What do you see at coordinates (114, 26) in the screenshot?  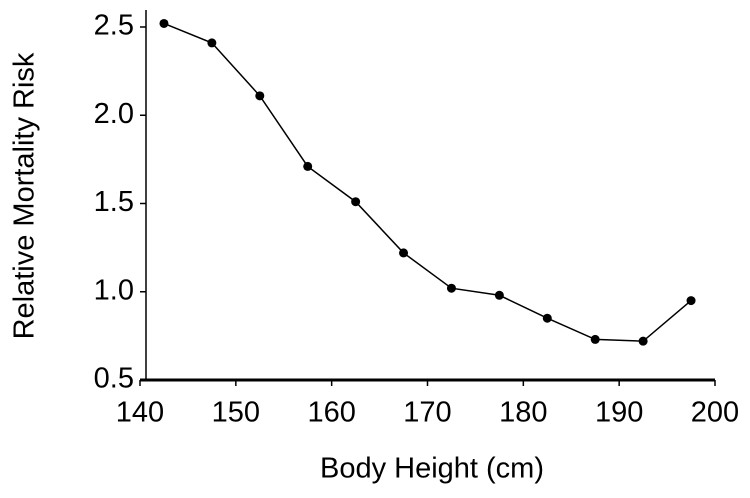 I see `y-tick-label: 2.5` at bounding box center [114, 26].